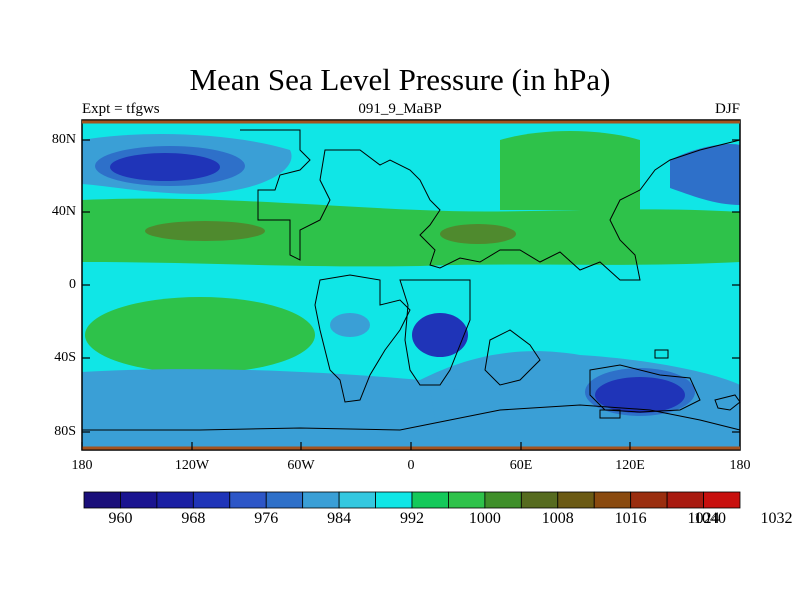  Describe the element at coordinates (630, 465) in the screenshot. I see `lon-tick-120e: 120E` at that location.